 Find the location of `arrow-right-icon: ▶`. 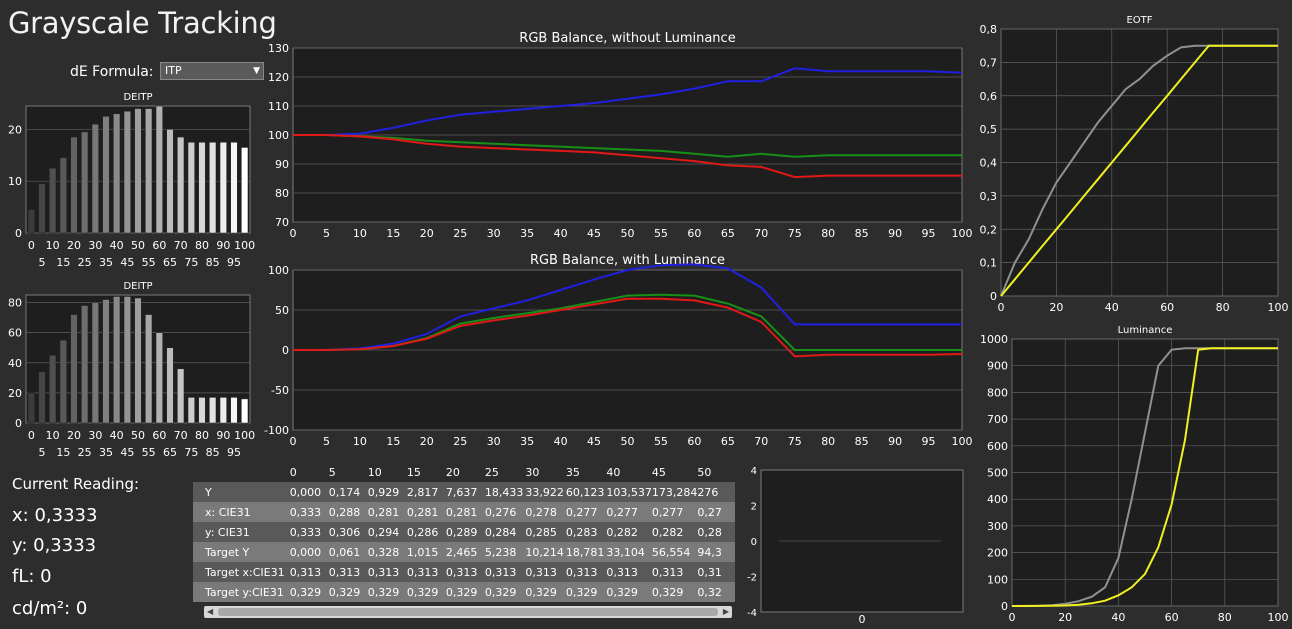

arrow-right-icon: ▶ is located at coordinates (725, 611).